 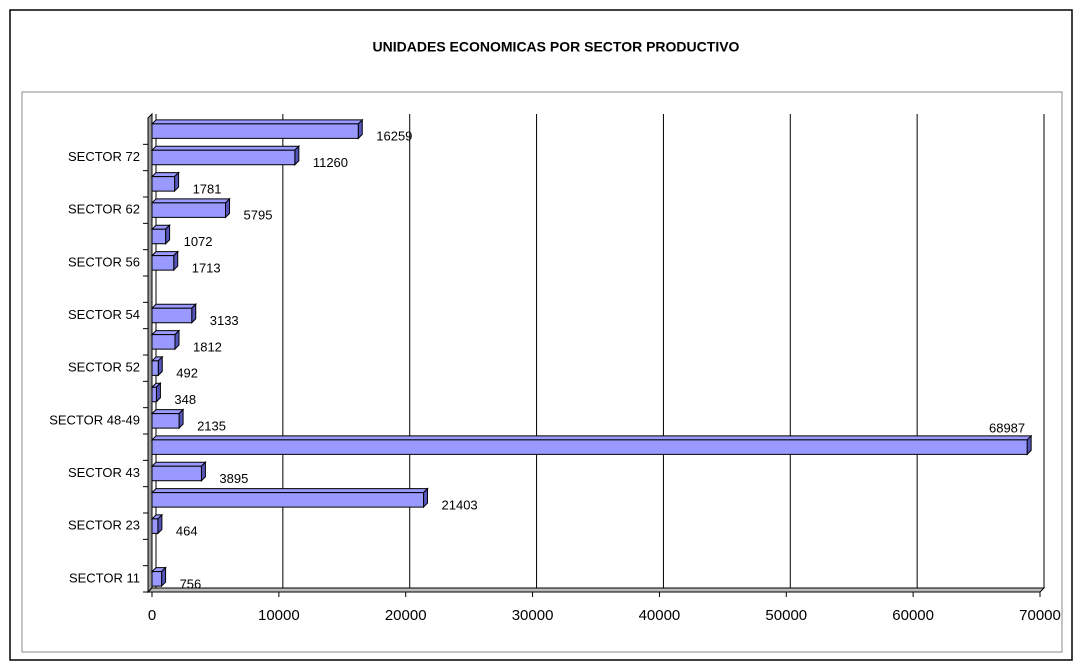 I want to click on value-label: 1812, so click(x=207, y=346).